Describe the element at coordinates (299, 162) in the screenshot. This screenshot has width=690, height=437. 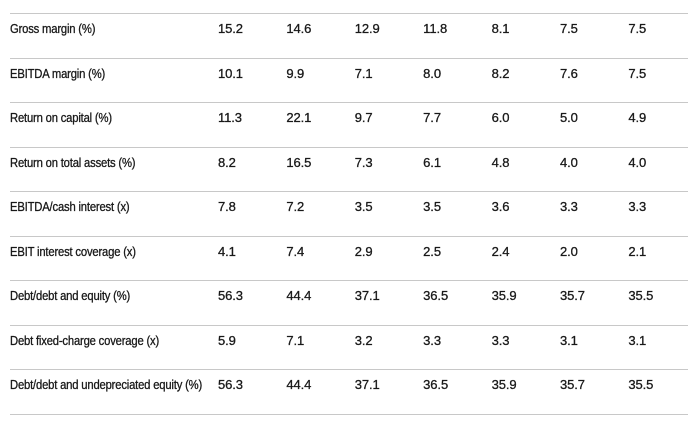
I see `cell-value: 16.5` at that location.